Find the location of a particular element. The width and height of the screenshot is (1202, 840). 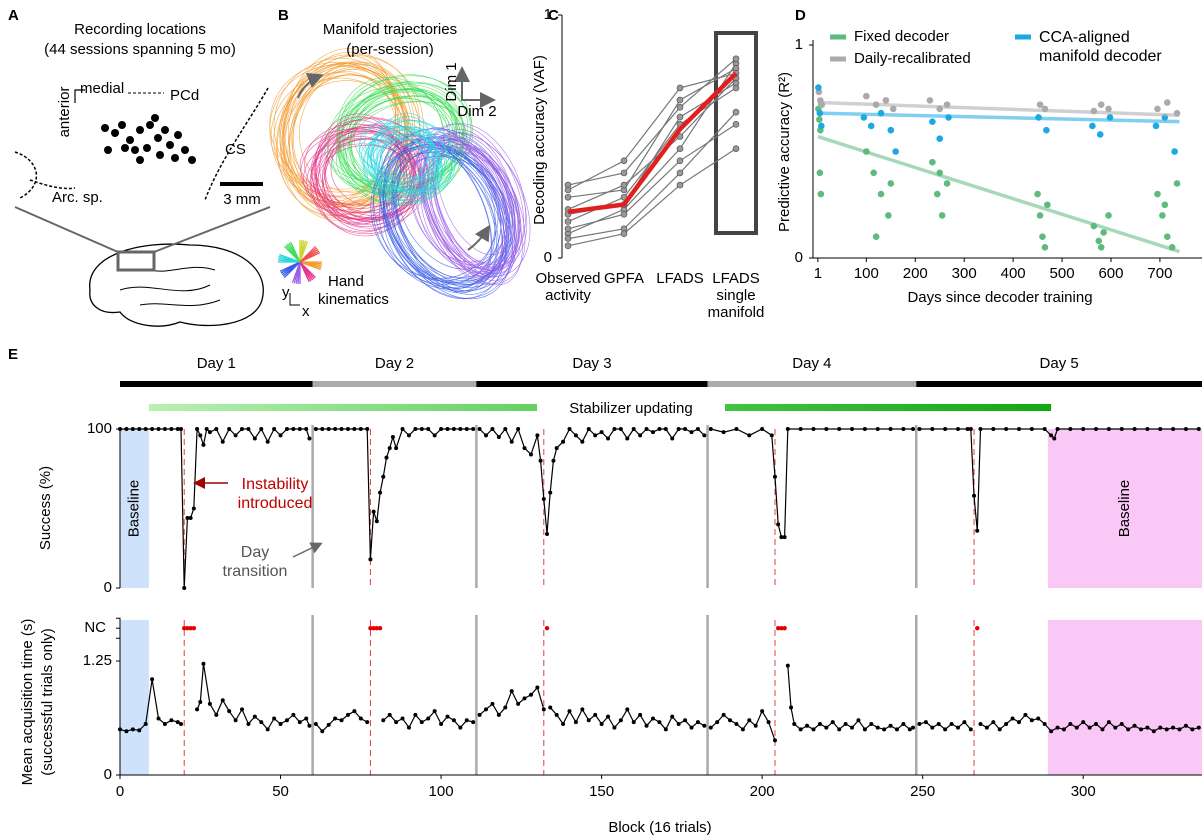

panel-label: E is located at coordinates (13, 354).